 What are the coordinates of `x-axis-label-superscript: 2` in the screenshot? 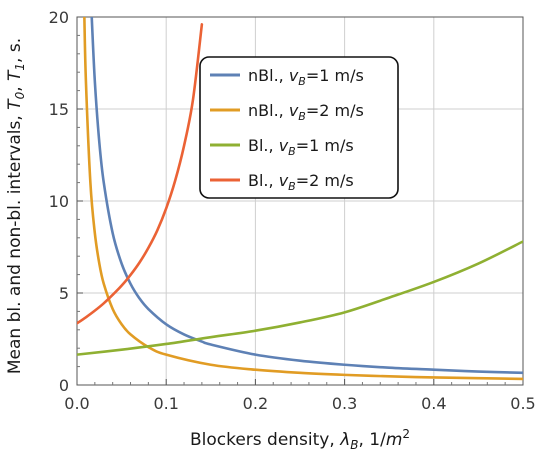 It's located at (406, 434).